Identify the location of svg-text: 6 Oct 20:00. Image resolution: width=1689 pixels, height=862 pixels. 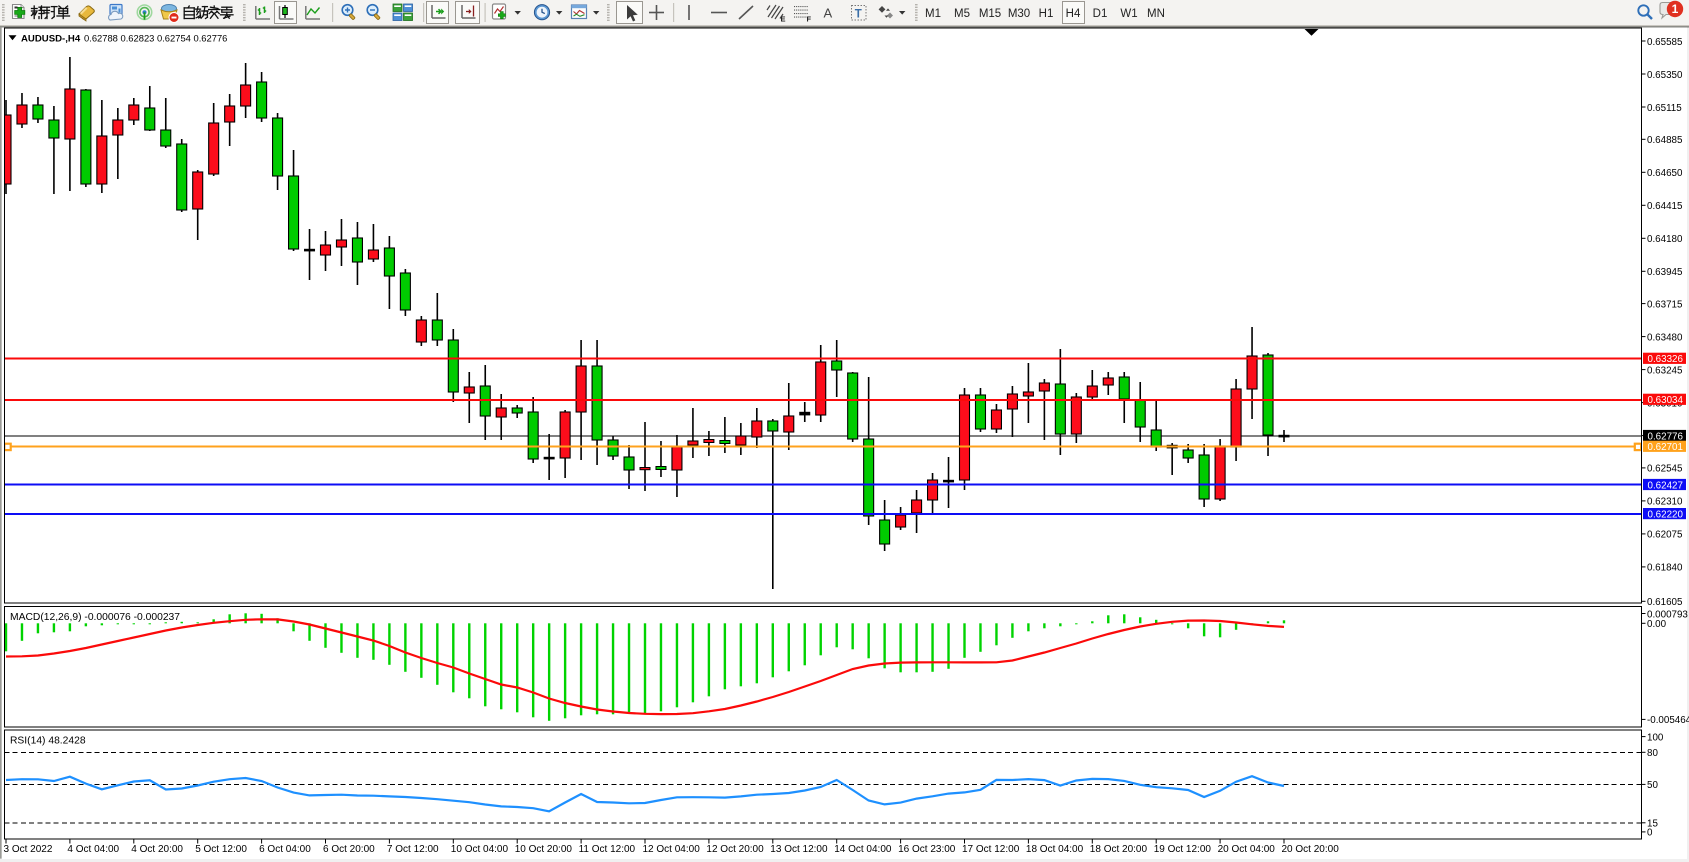
(349, 849).